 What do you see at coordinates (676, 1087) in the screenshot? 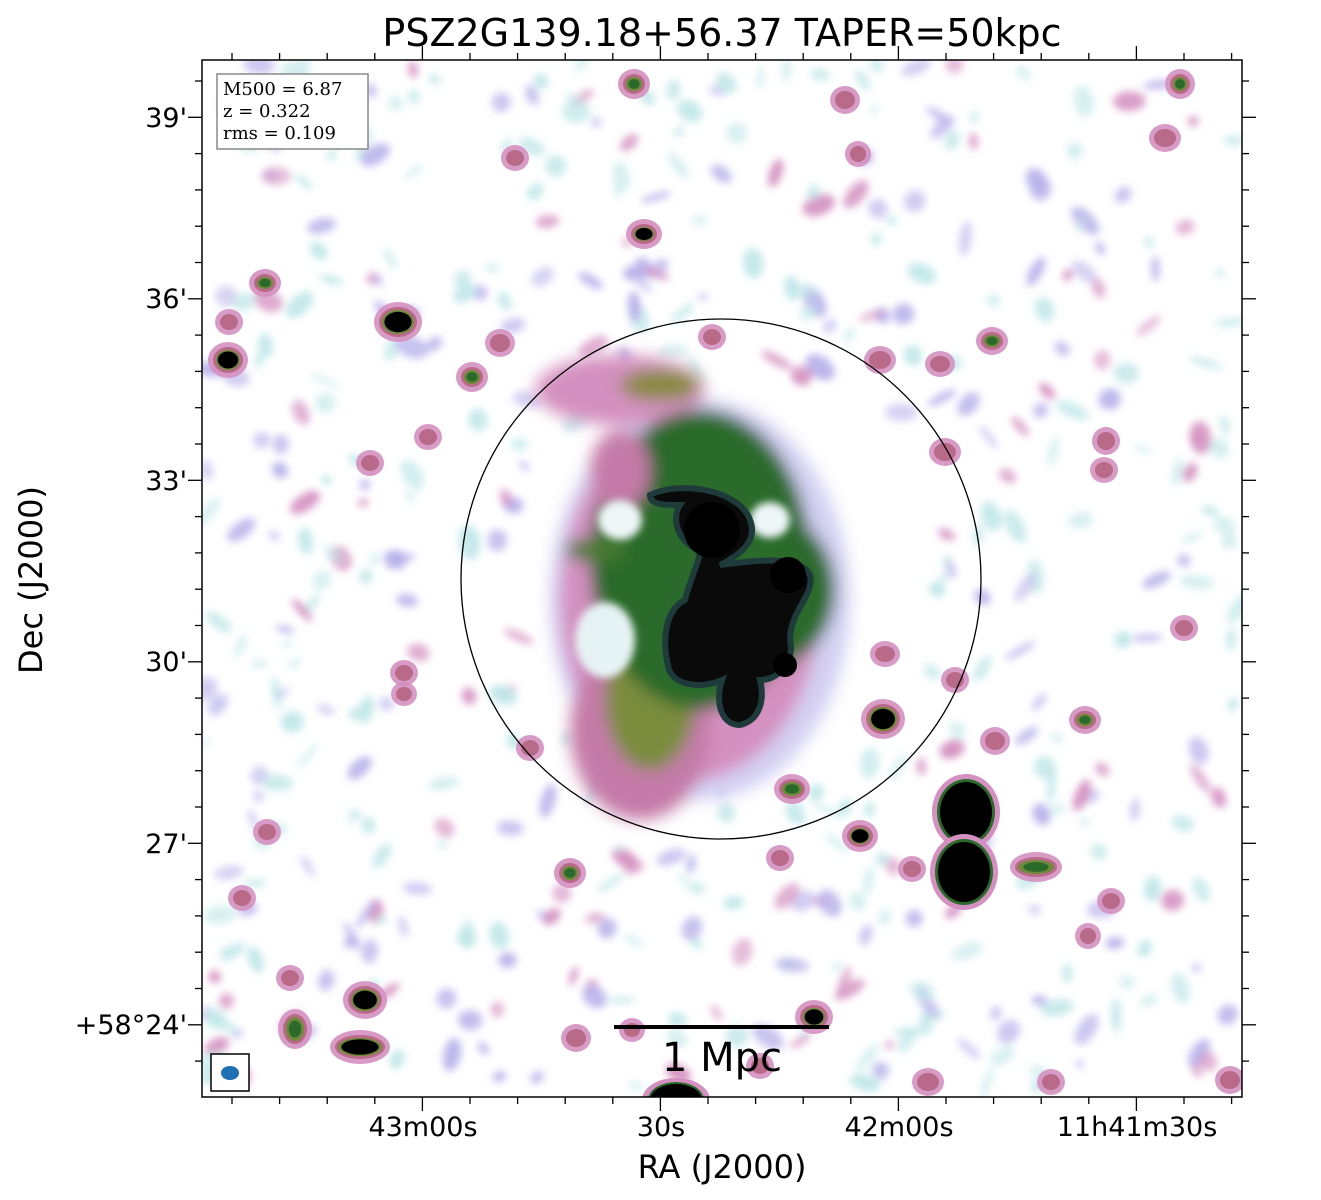
I see `edge-source` at bounding box center [676, 1087].